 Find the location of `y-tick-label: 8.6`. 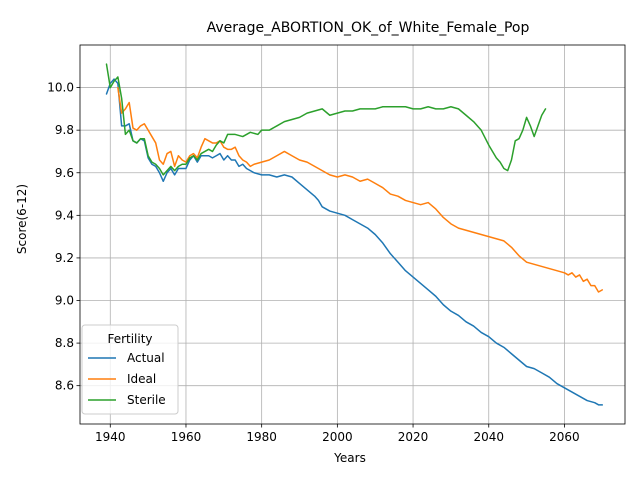

y-tick-label: 8.6 is located at coordinates (64, 386).